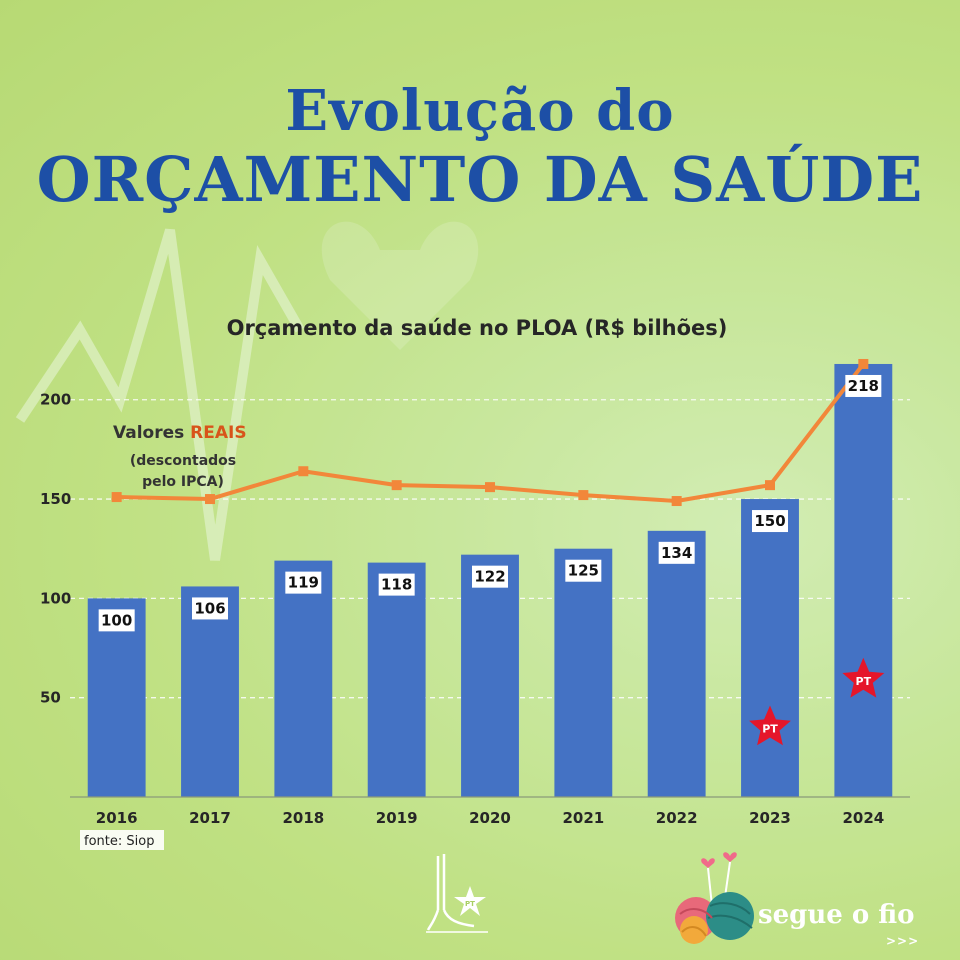 The height and width of the screenshot is (960, 960). I want to click on data-label: 218, so click(863, 386).